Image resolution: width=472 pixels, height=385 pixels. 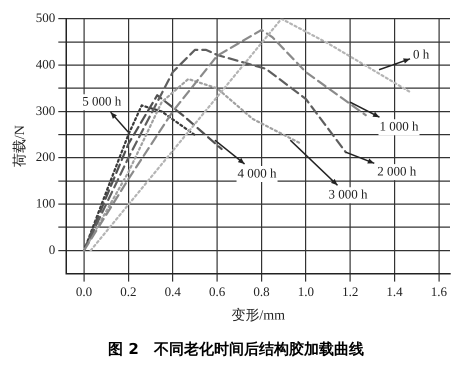 I want to click on text: 0 h, so click(x=421, y=54).